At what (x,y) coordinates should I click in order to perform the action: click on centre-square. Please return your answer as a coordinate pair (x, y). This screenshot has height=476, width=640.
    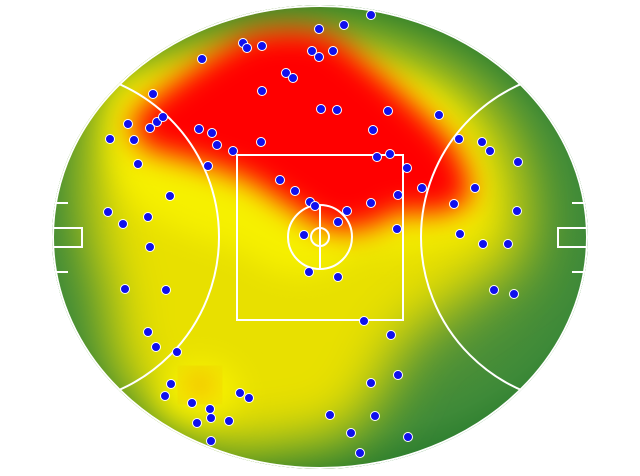
    Looking at the image, I should click on (320, 237).